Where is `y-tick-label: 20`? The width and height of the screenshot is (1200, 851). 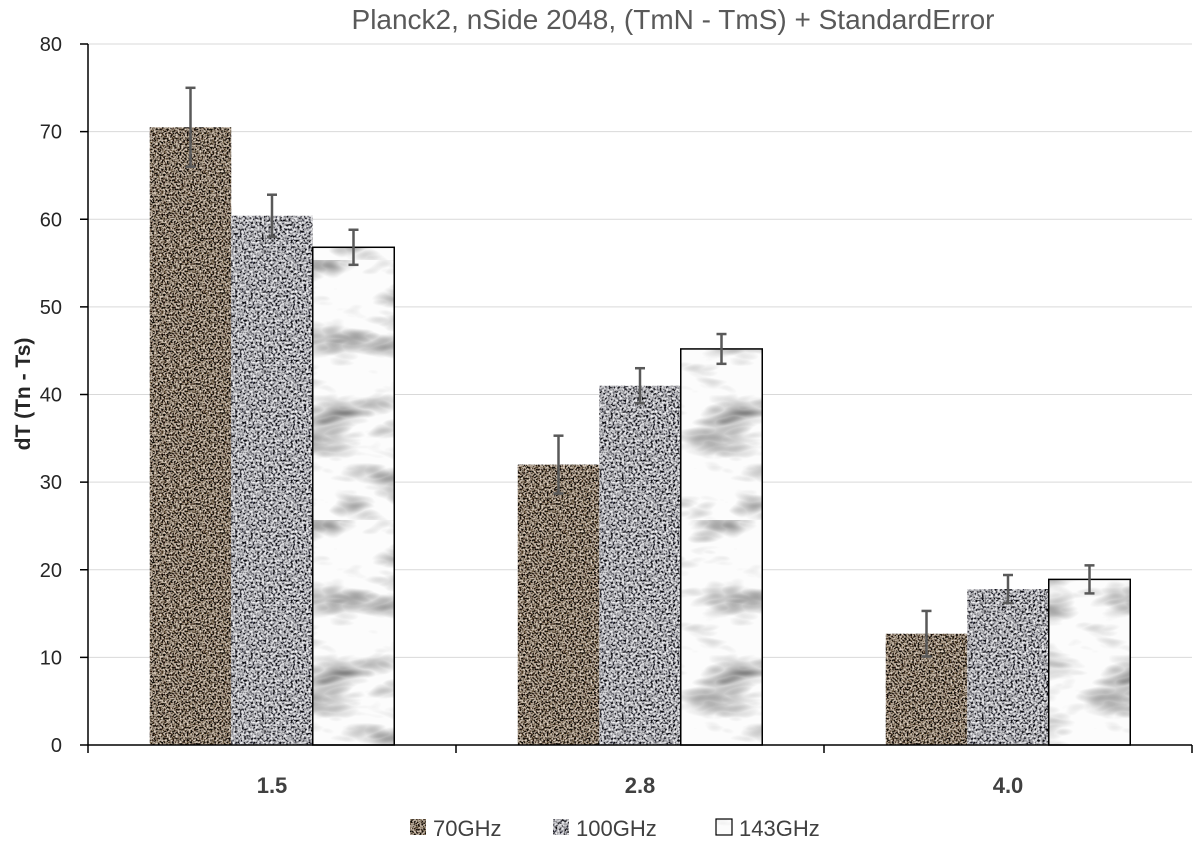
y-tick-label: 20 is located at coordinates (51, 571).